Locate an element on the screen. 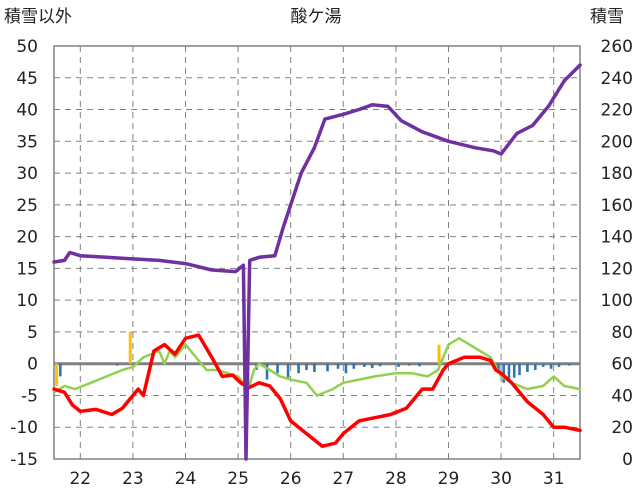 The height and width of the screenshot is (501, 636). x-tick-label: 26 is located at coordinates (291, 479).